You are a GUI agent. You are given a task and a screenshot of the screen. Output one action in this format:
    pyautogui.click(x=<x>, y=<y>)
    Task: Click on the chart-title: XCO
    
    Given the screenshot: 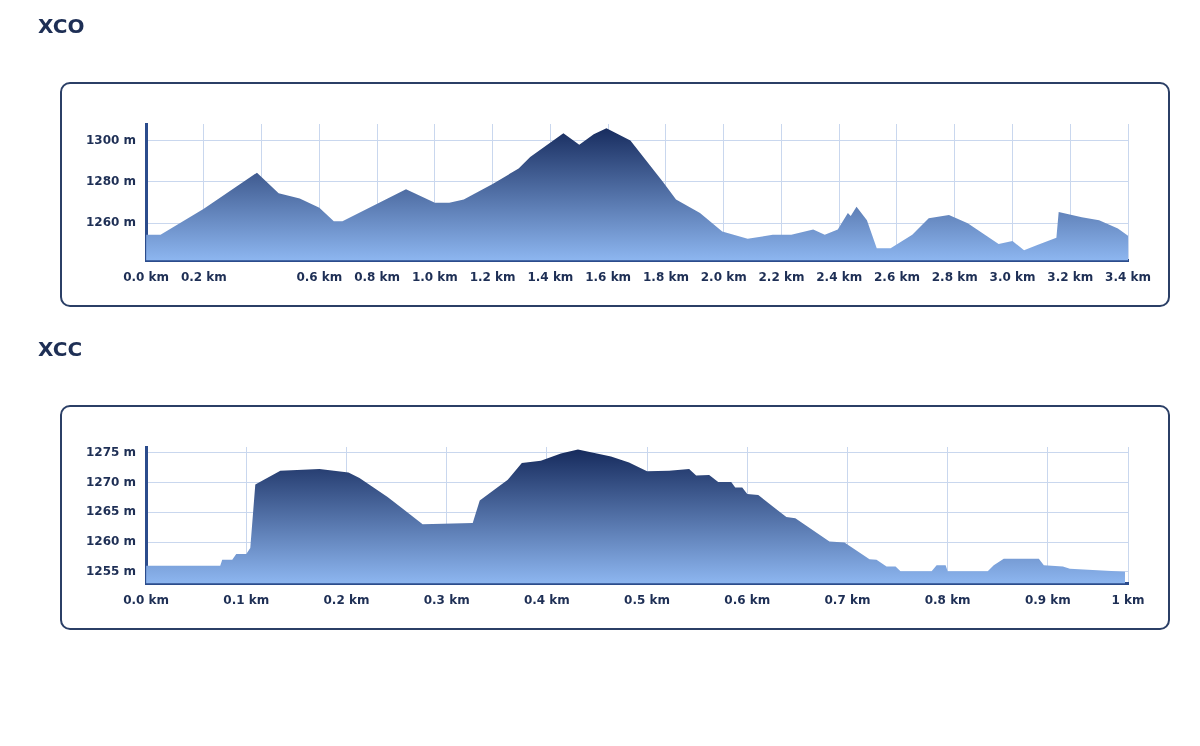 What is the action you would take?
    pyautogui.click(x=62, y=26)
    